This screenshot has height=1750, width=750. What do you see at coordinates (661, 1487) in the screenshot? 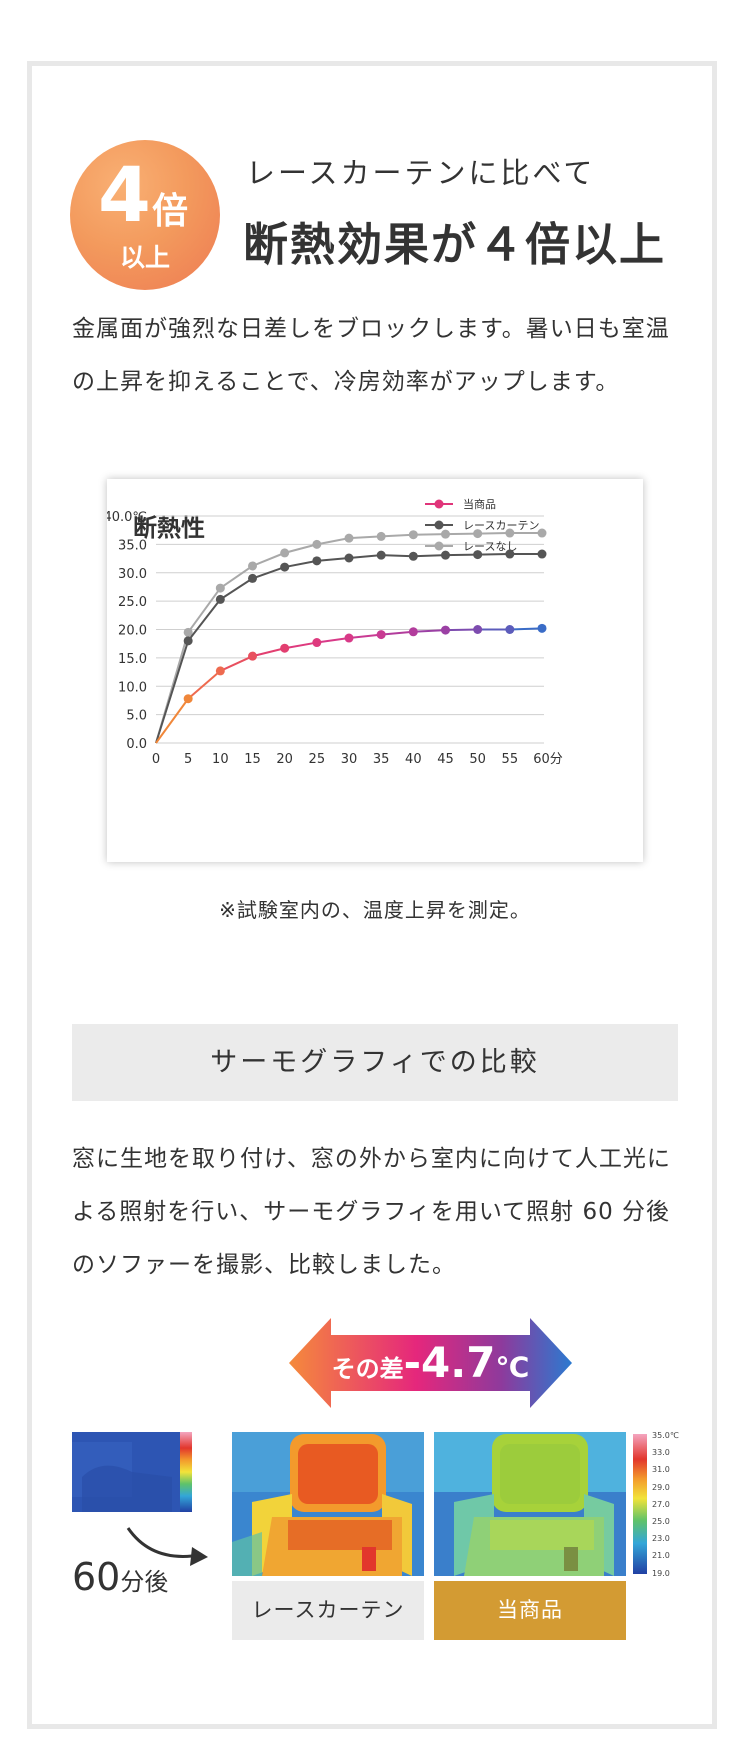
I see `scale-label: 29.0` at bounding box center [661, 1487].